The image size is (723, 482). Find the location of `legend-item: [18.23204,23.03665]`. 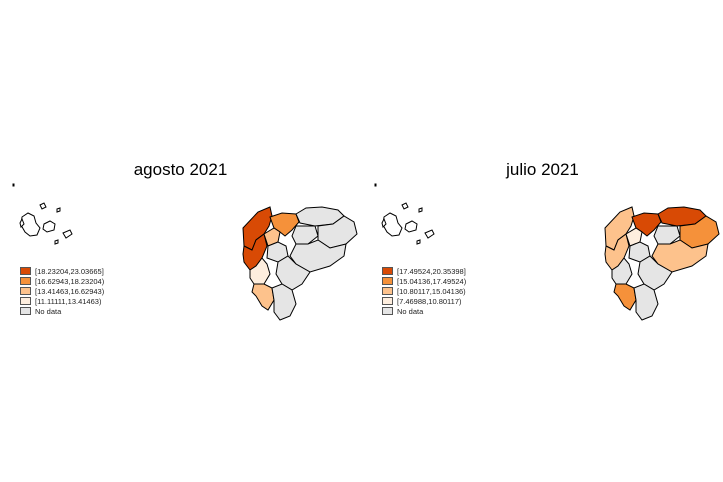

legend-item: [18.23204,23.03665] is located at coordinates (62, 271).